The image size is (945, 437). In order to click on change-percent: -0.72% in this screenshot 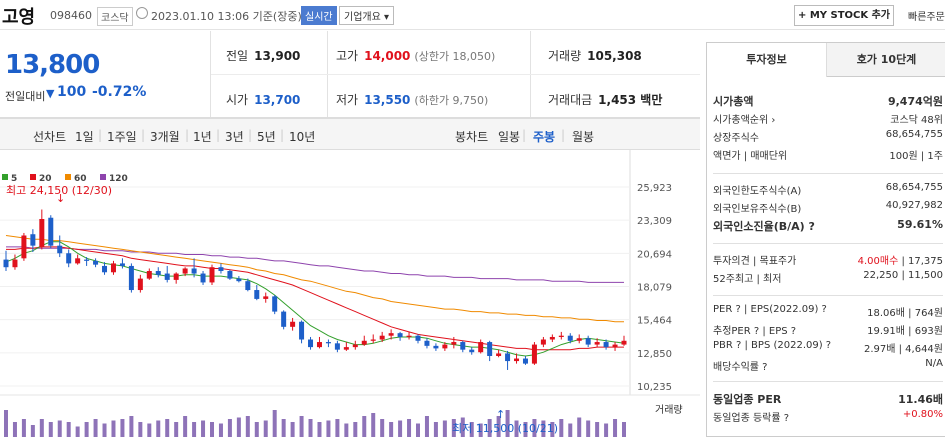, I will do `click(119, 92)`.